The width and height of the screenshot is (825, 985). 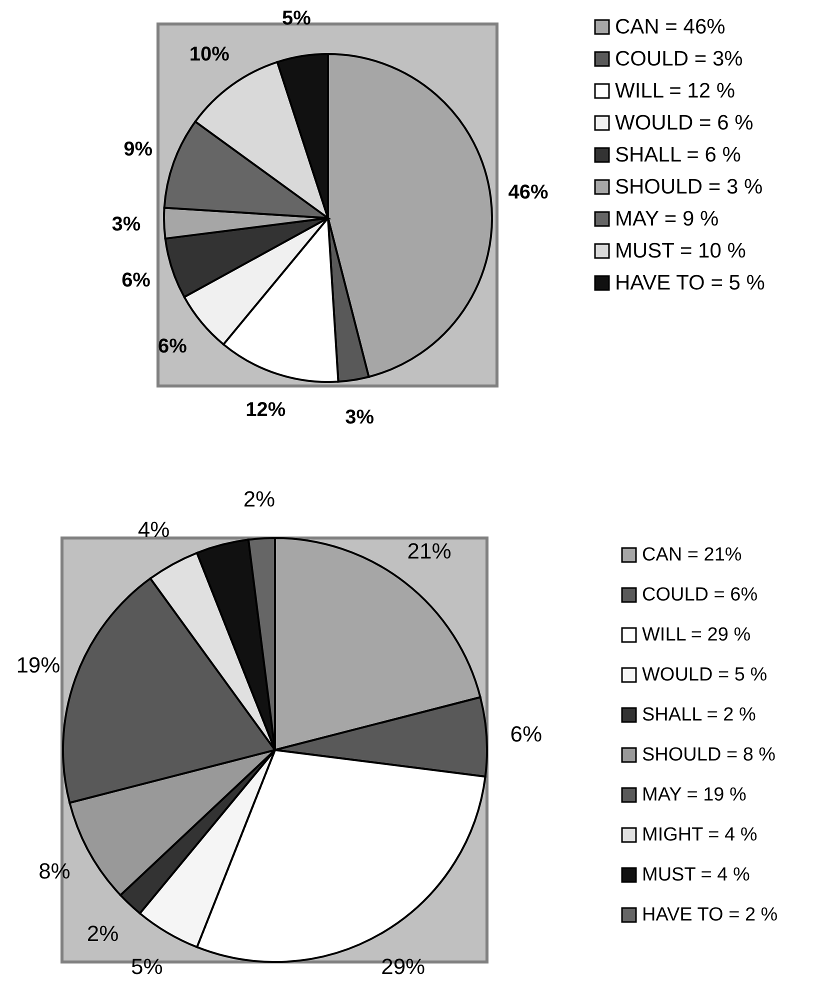 What do you see at coordinates (429, 551) in the screenshot?
I see `data-label: 21%` at bounding box center [429, 551].